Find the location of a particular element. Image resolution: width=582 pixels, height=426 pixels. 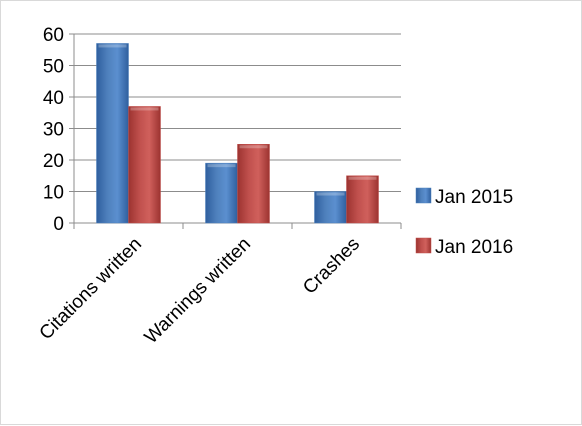

y-tick-label: 20 is located at coordinates (53, 161).